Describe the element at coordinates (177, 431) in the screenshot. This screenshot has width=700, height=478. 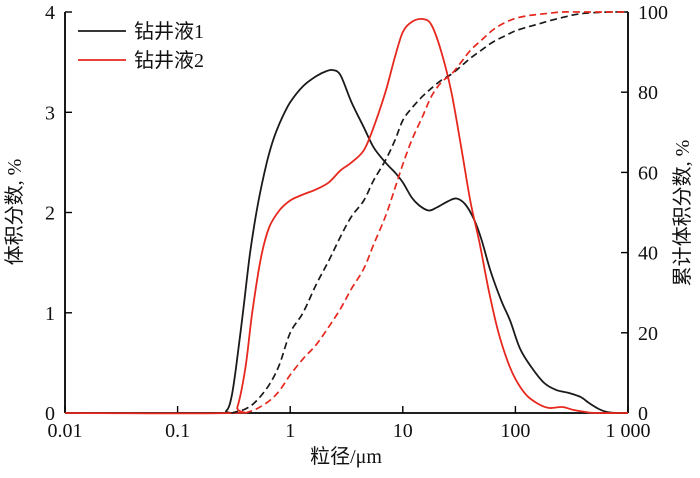
I see `x-tick-label: 0.1` at that location.